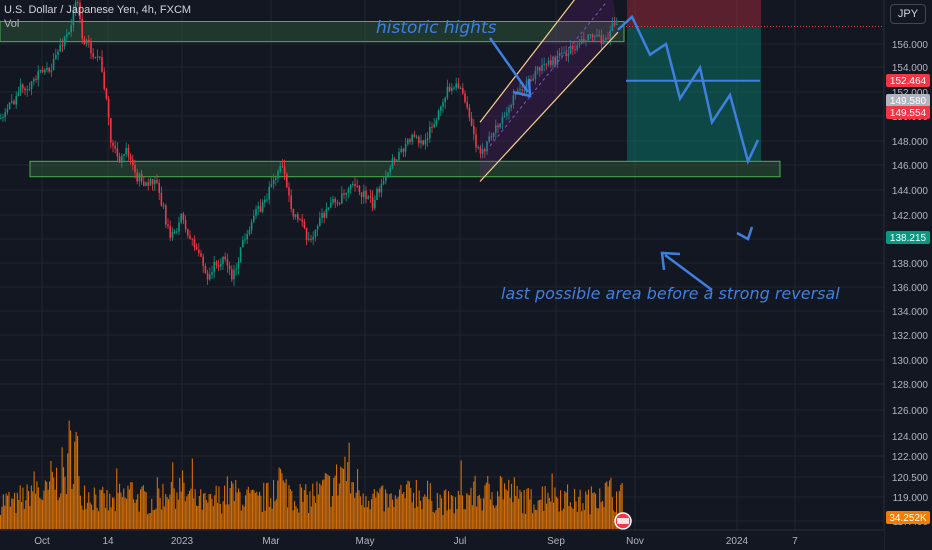  Describe the element at coordinates (97, 17) in the screenshot. I see `chart-header: U.S. Dollar / Japanese Yen, 4h, FXCM Vol` at that location.